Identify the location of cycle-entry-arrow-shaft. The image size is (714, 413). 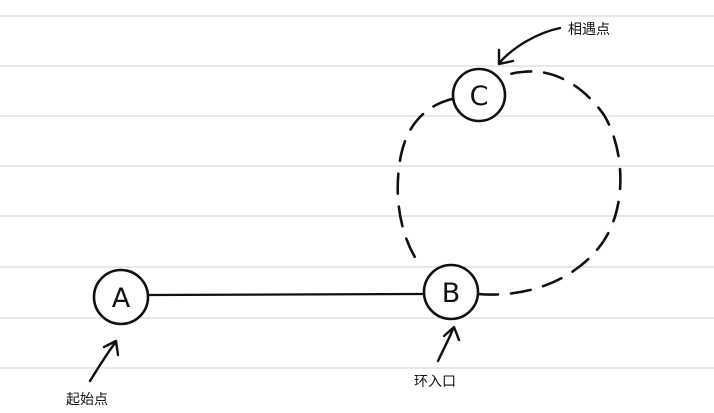
(445, 345).